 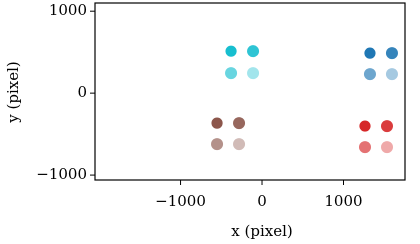 What do you see at coordinates (343, 201) in the screenshot?
I see `x-tick-label: 1000` at bounding box center [343, 201].